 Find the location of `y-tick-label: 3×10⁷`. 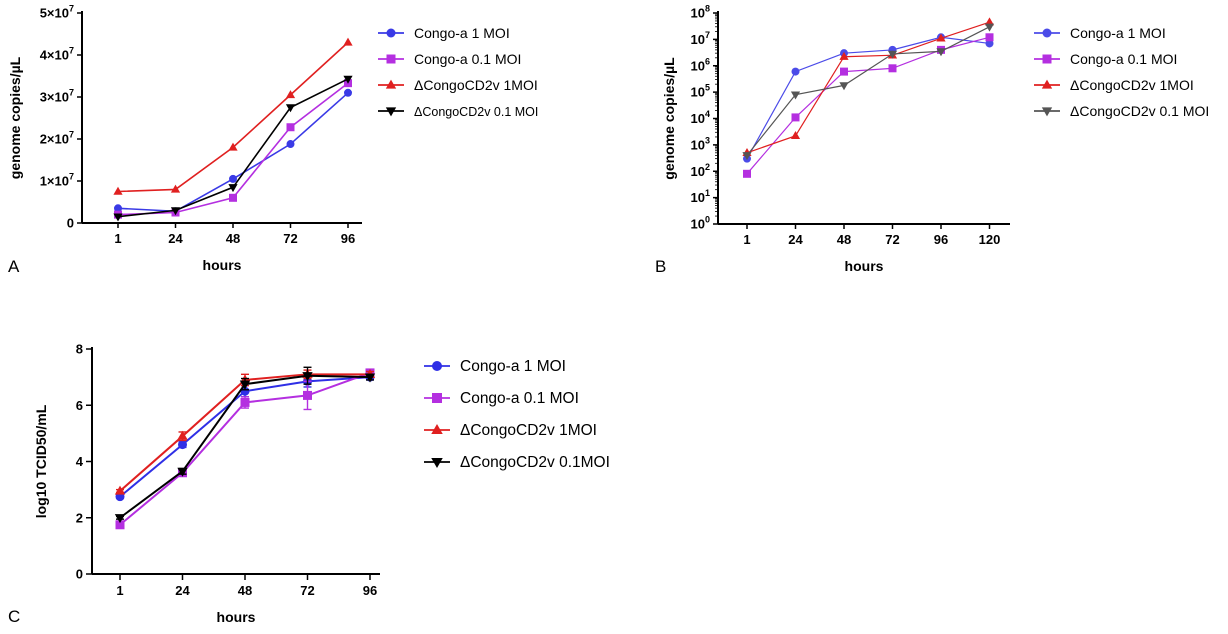

y-tick-label: 3×10⁷ is located at coordinates (57, 96).